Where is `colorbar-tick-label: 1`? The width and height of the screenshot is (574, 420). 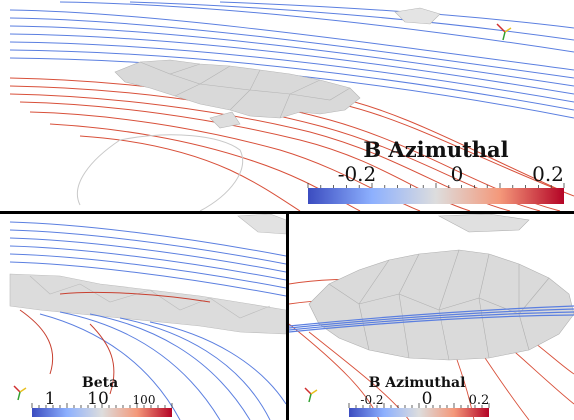 colorbar-tick-label: 1 is located at coordinates (50, 399).